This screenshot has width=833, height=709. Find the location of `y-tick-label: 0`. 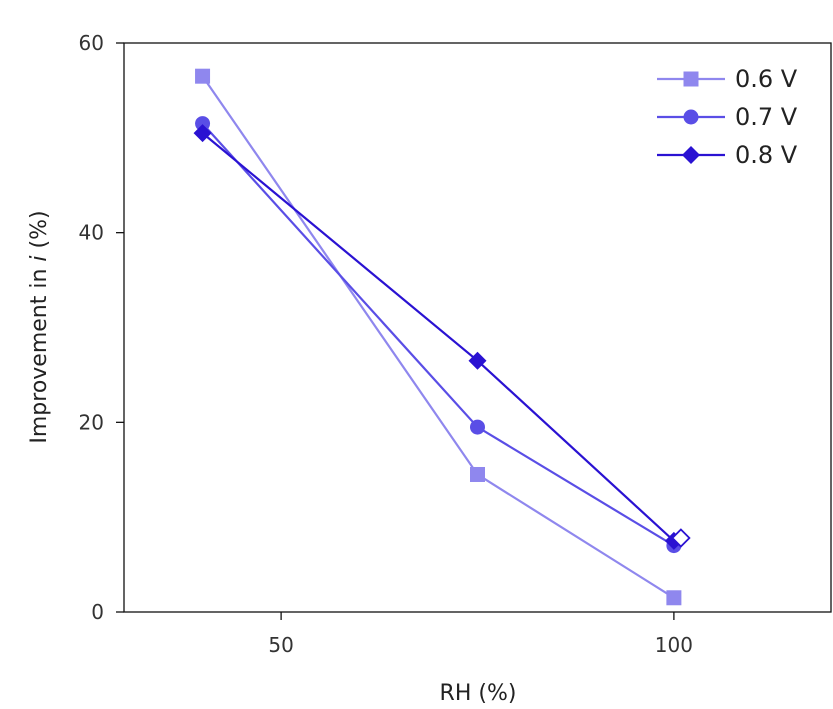

y-tick-label: 0 is located at coordinates (97, 612).